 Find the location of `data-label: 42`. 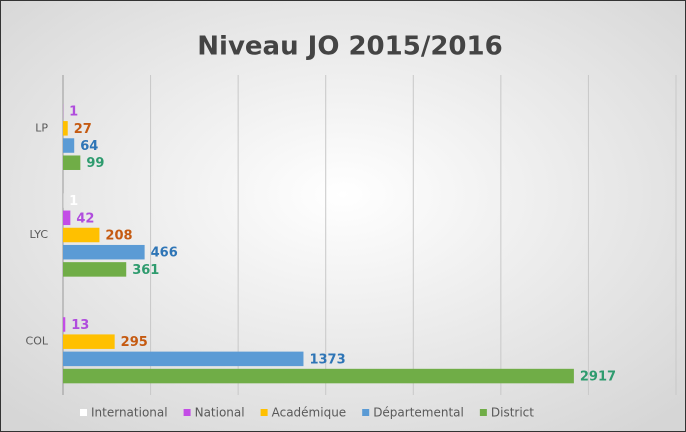

data-label: 42 is located at coordinates (85, 218).